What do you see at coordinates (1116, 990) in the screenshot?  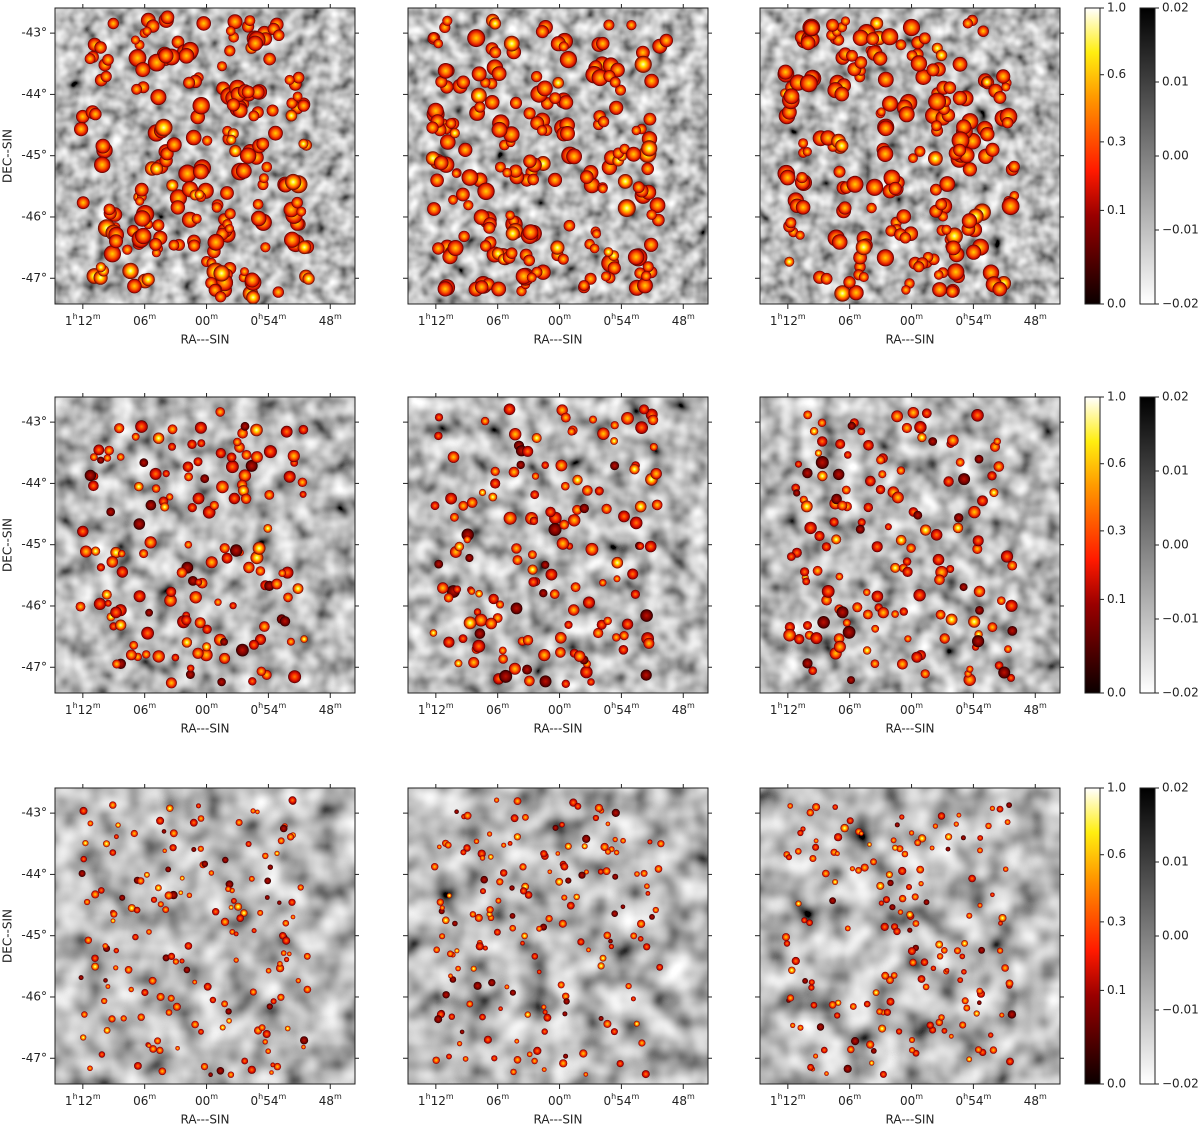 I see `colorbar-tick-label: 0.1` at bounding box center [1116, 990].